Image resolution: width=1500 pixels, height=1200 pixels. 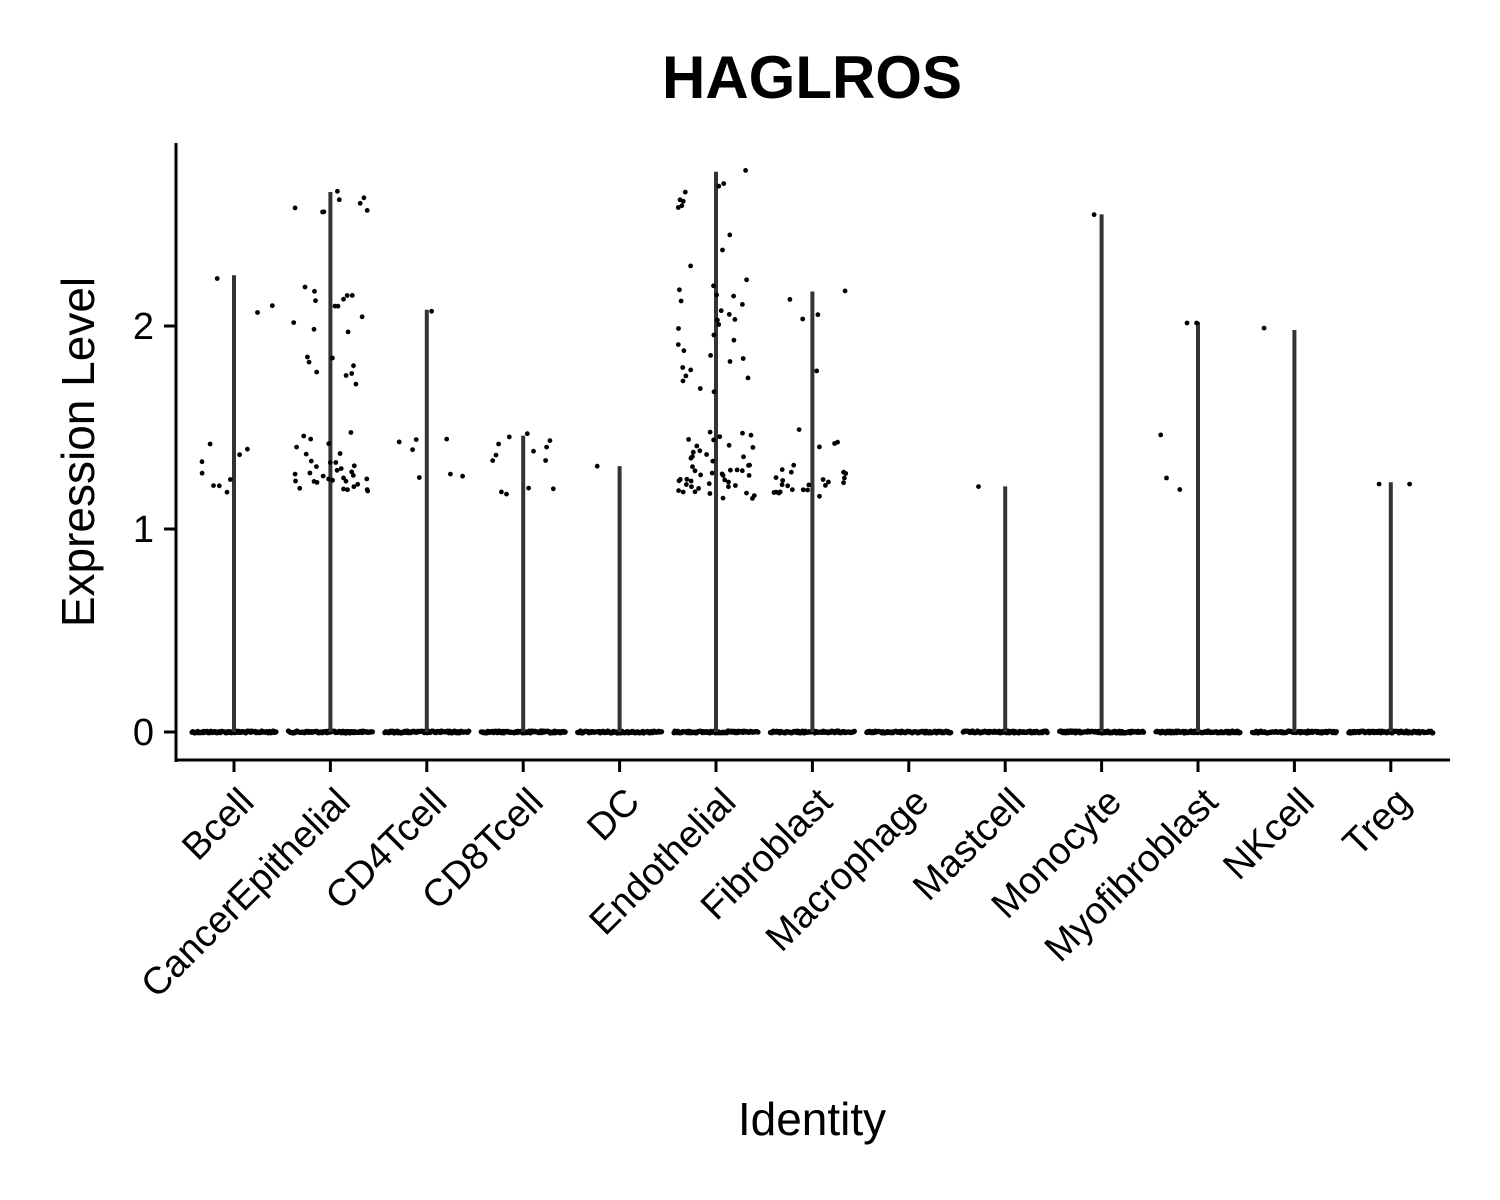 What do you see at coordinates (812, 1119) in the screenshot?
I see `x-axis-title: Identity` at bounding box center [812, 1119].